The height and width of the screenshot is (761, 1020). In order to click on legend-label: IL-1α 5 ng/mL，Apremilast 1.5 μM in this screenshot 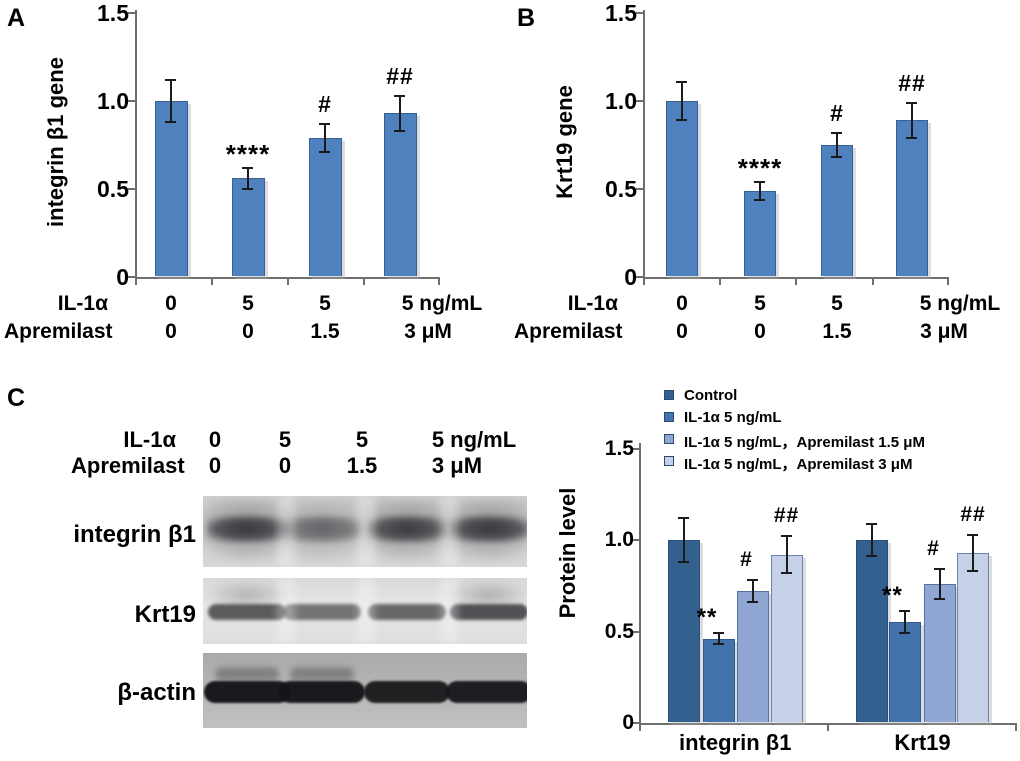, I will do `click(804, 442)`.